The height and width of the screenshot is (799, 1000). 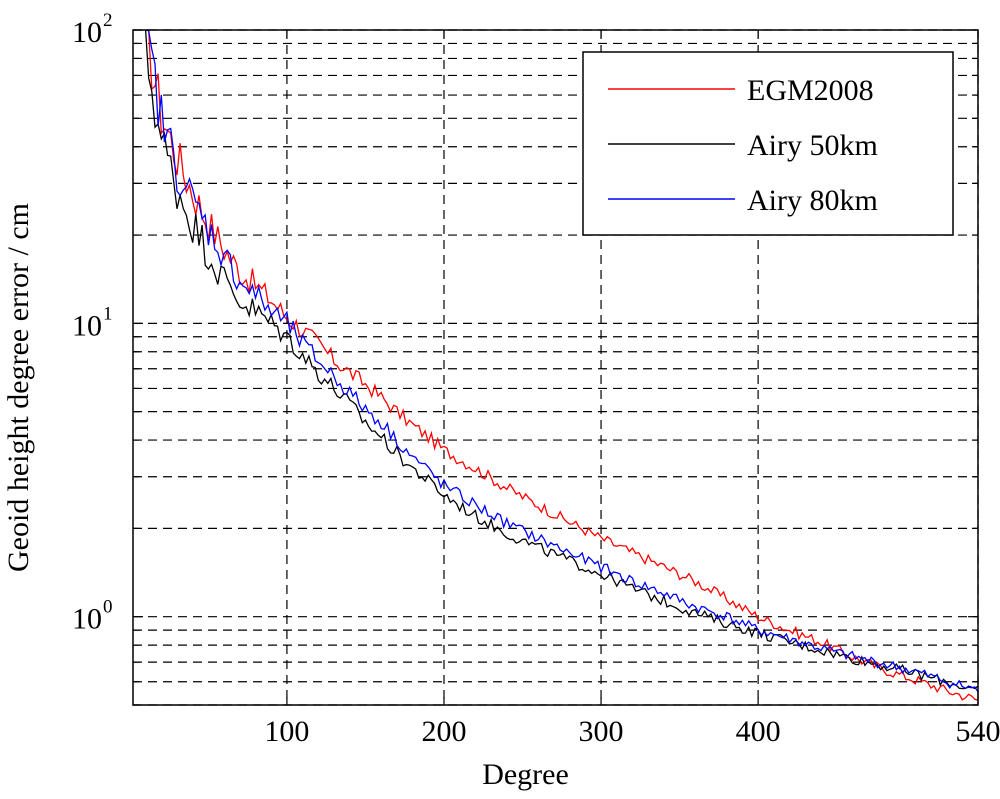 I want to click on x-axis-title: Degree, so click(x=525, y=774).